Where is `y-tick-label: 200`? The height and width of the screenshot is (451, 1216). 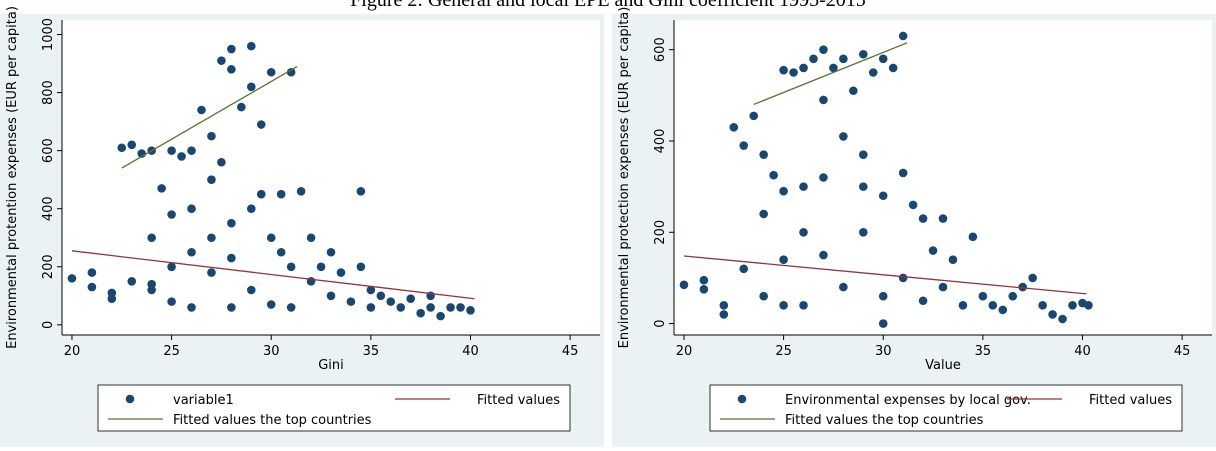 y-tick-label: 200 is located at coordinates (48, 266).